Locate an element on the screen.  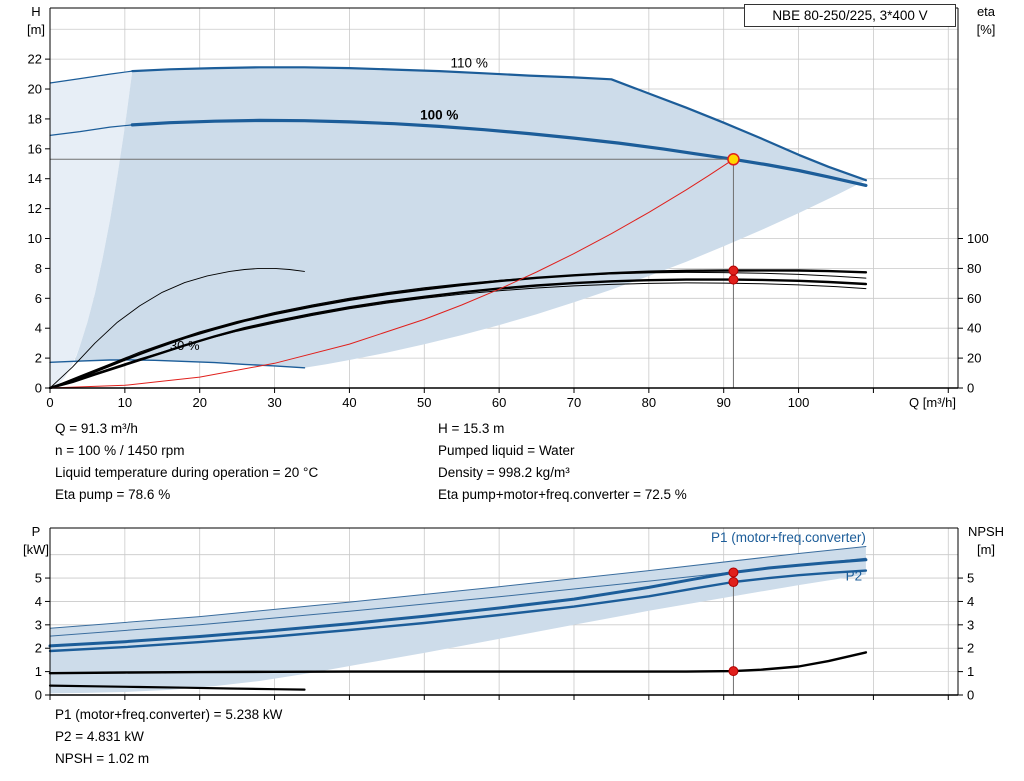
readout-line-p1: P1 (motor+freq.converter) = 5.238 kW is located at coordinates (169, 714).